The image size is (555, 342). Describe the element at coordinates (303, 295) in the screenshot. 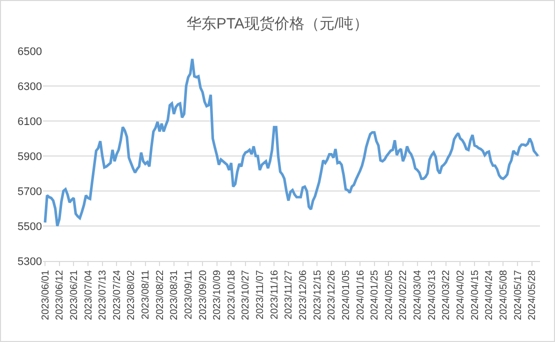

I see `x-tick-label: 2023/12/06` at that location.